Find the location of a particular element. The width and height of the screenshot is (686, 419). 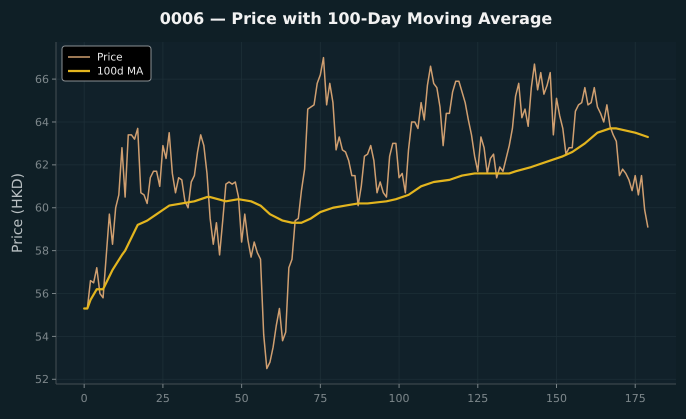

x-tick-label: 175 is located at coordinates (635, 398).